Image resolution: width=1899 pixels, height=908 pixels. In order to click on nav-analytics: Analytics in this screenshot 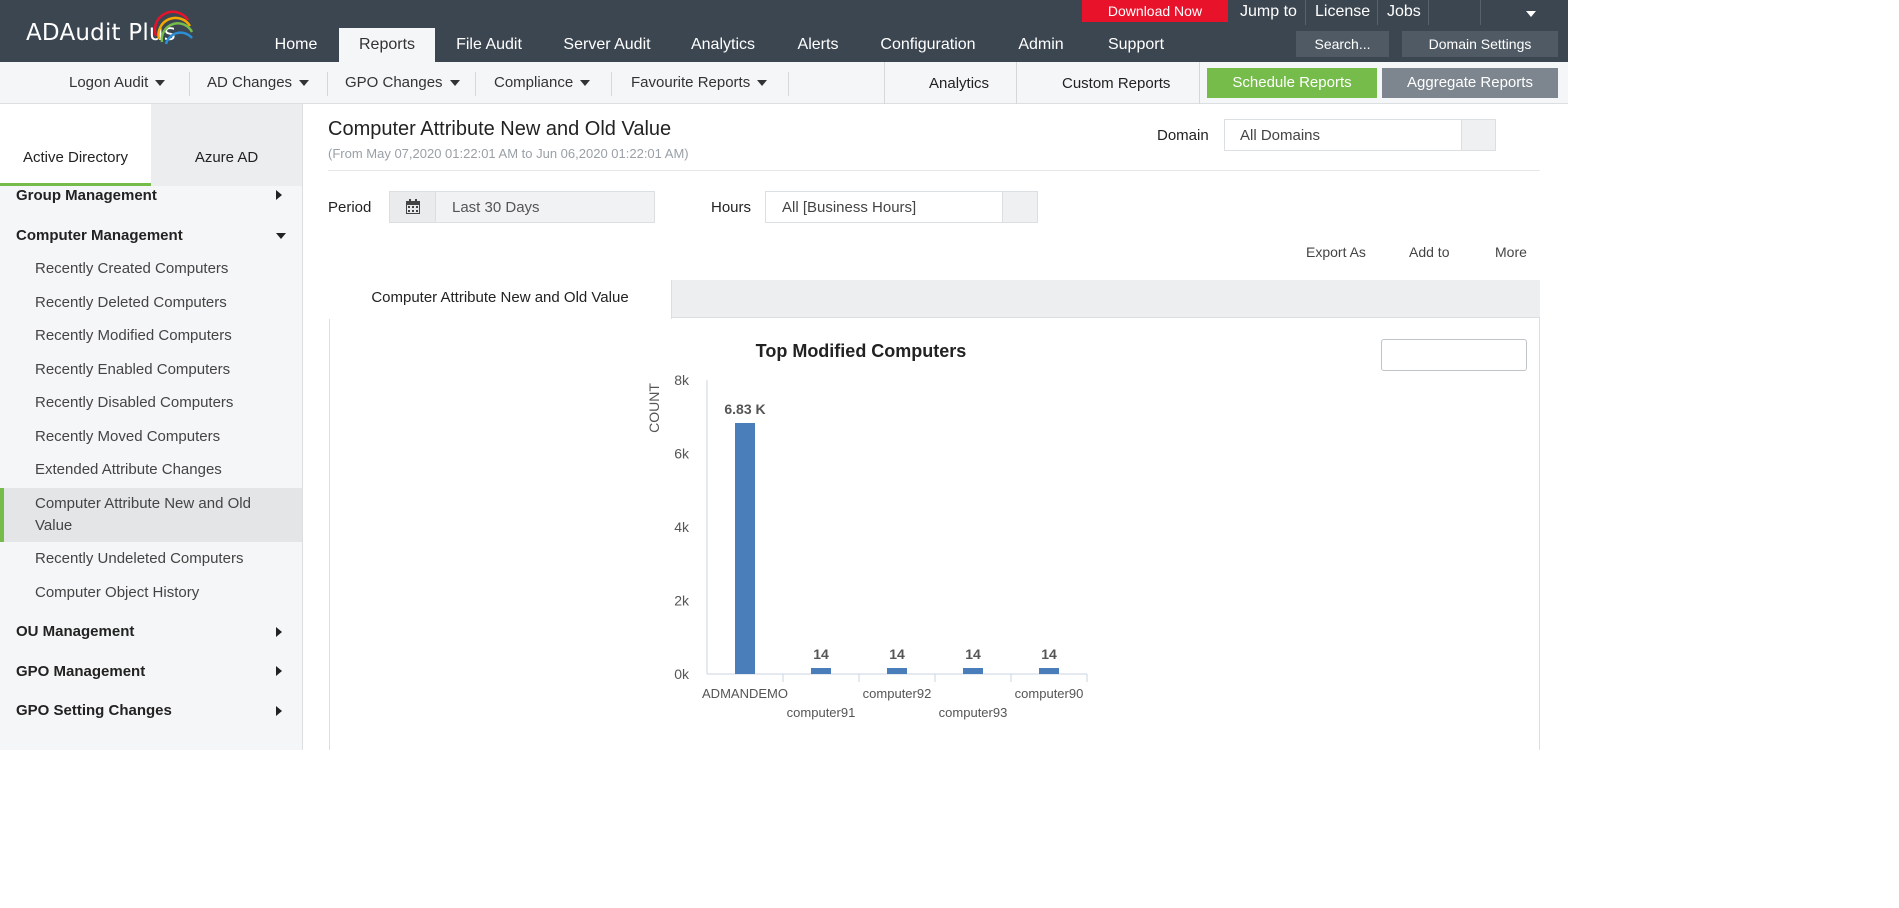, I will do `click(723, 44)`.